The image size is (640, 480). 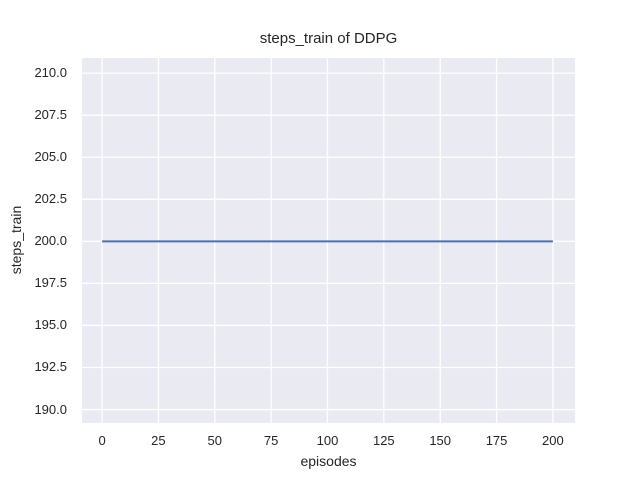 I want to click on y-tick-label: 195.0, so click(x=50, y=325).